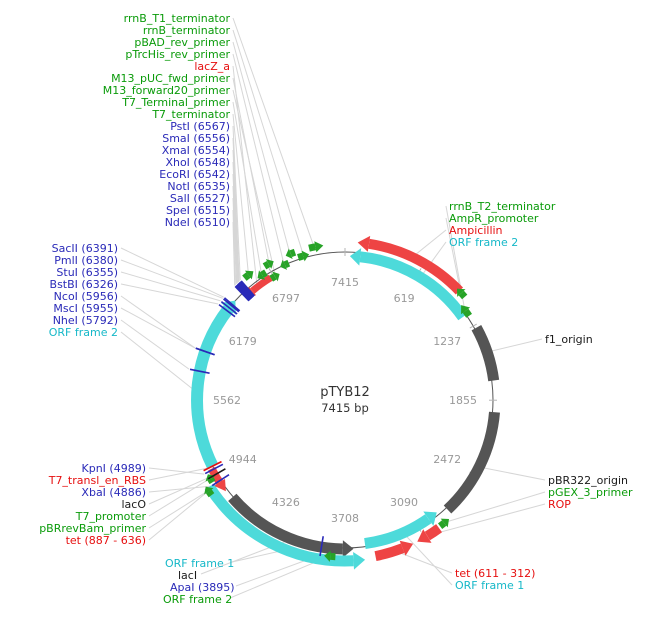 Image resolution: width=660 pixels, height=621 pixels. Describe the element at coordinates (198, 210) in the screenshot. I see `feature-label: SpeI (6515)` at that location.